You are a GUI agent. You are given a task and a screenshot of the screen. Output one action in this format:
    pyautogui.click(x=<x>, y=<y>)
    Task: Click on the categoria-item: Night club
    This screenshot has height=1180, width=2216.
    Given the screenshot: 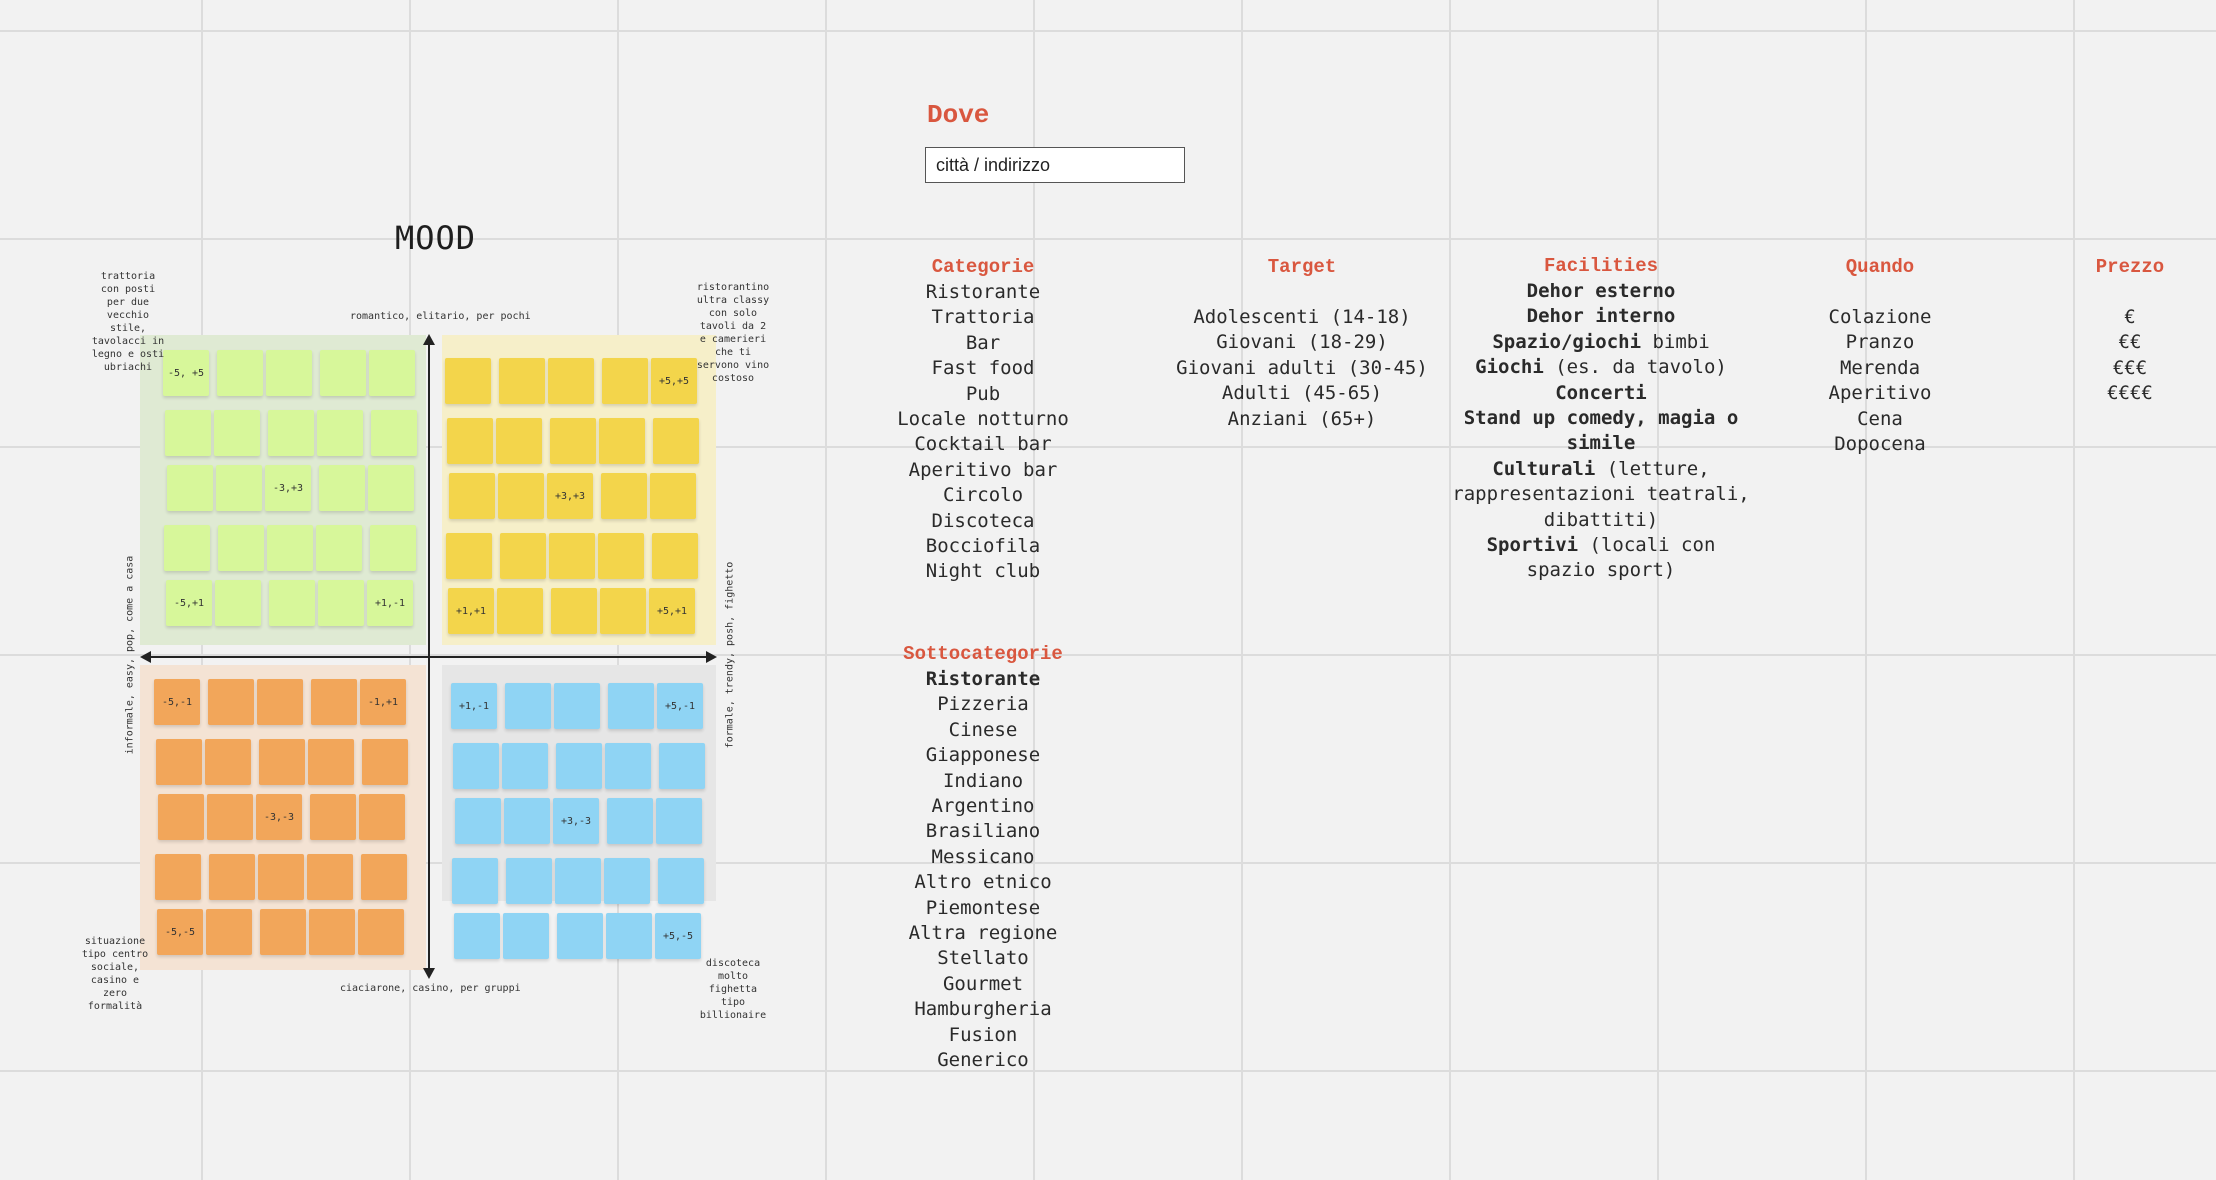 What is the action you would take?
    pyautogui.click(x=983, y=571)
    